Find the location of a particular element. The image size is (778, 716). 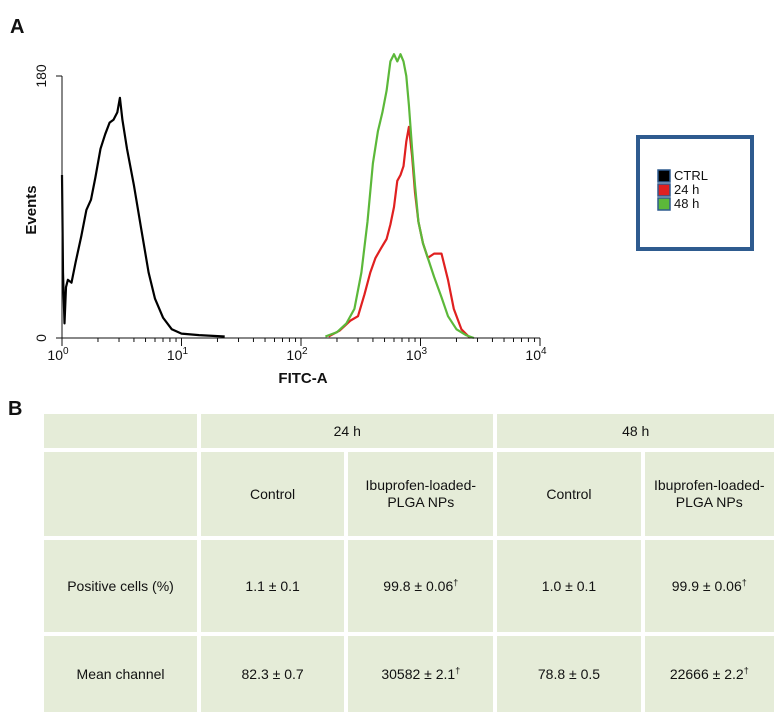

legend-box is located at coordinates (695, 193).